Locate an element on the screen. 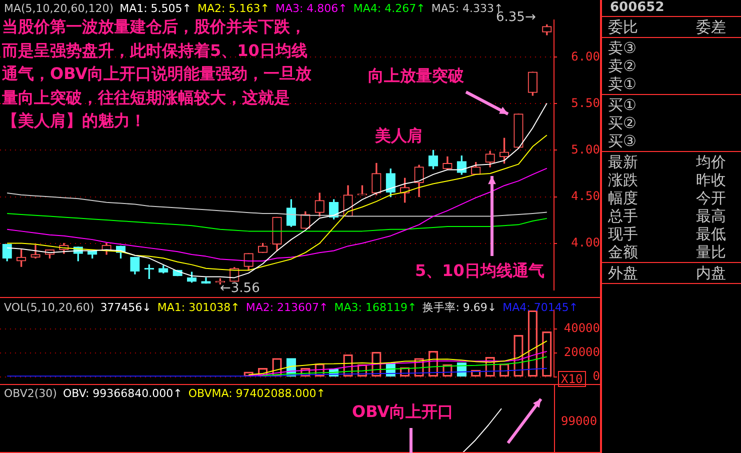 The width and height of the screenshot is (741, 453). text: 金额 is located at coordinates (623, 252).